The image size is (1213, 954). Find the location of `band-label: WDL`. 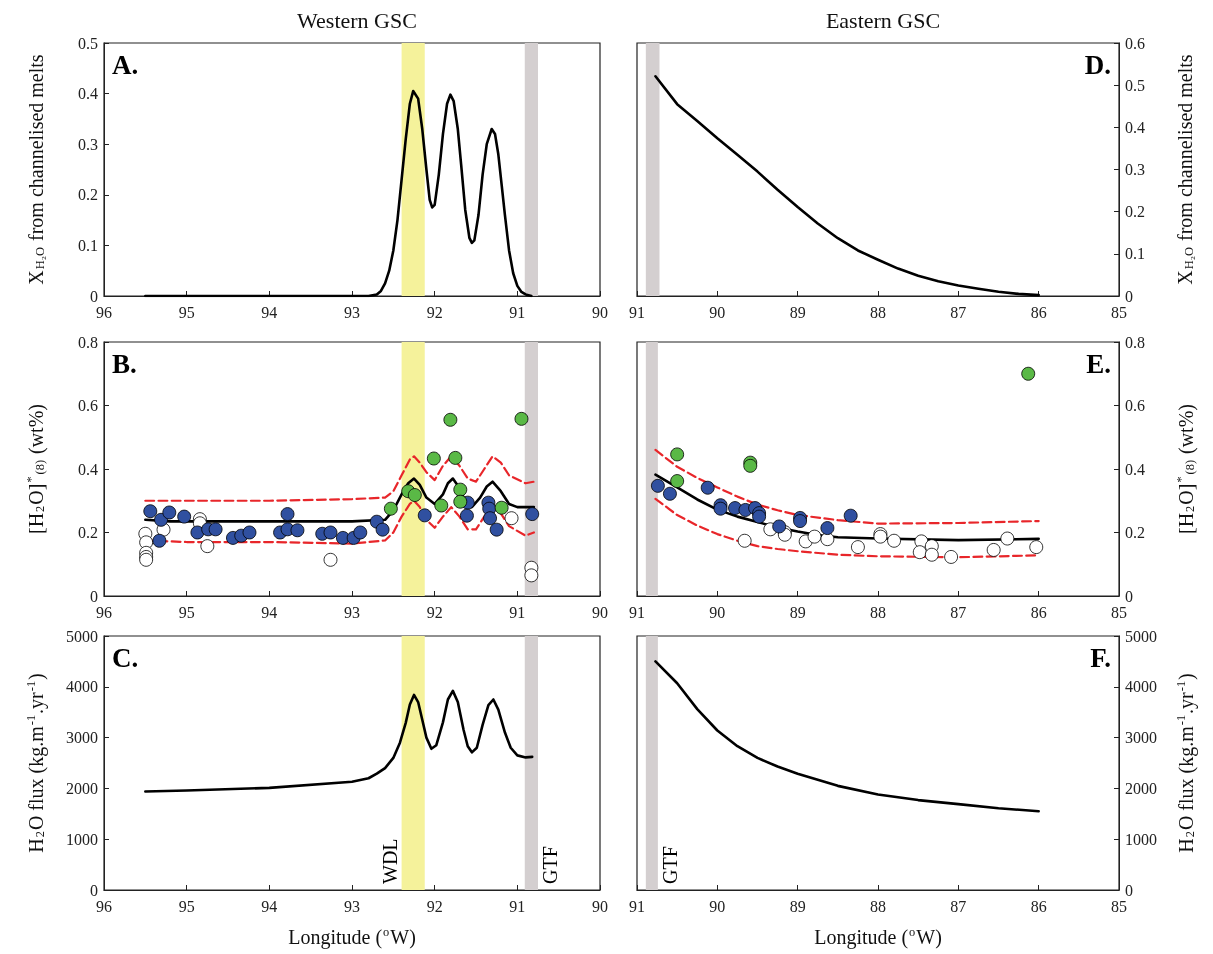

band-label: WDL is located at coordinates (389, 861).